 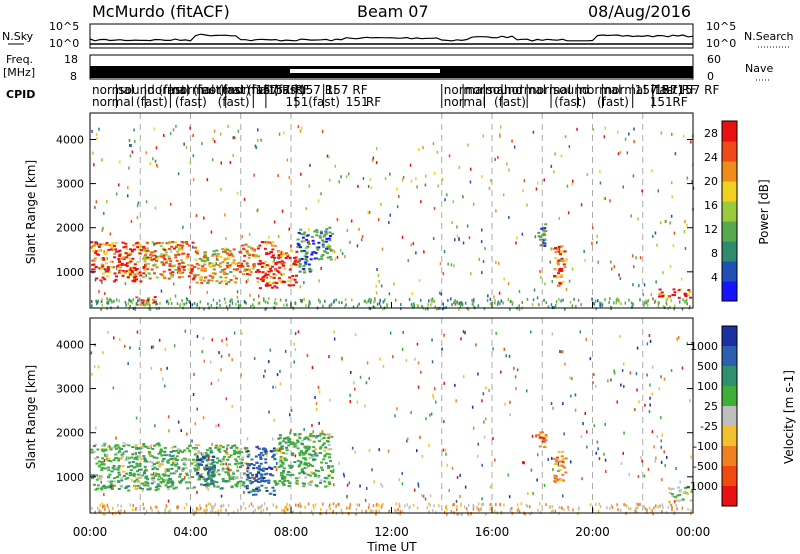 What do you see at coordinates (711, 205) in the screenshot?
I see `colorbar-tick: 16` at bounding box center [711, 205].